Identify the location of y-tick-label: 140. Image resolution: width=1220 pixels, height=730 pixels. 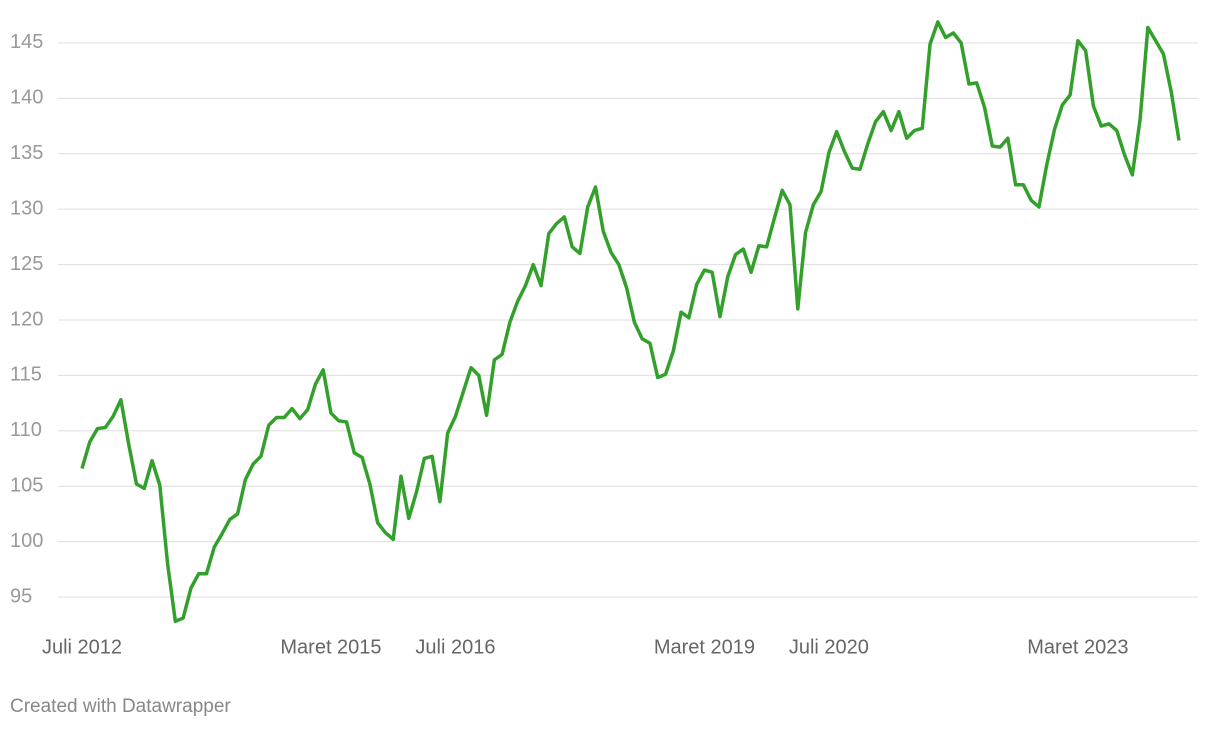
(26, 98).